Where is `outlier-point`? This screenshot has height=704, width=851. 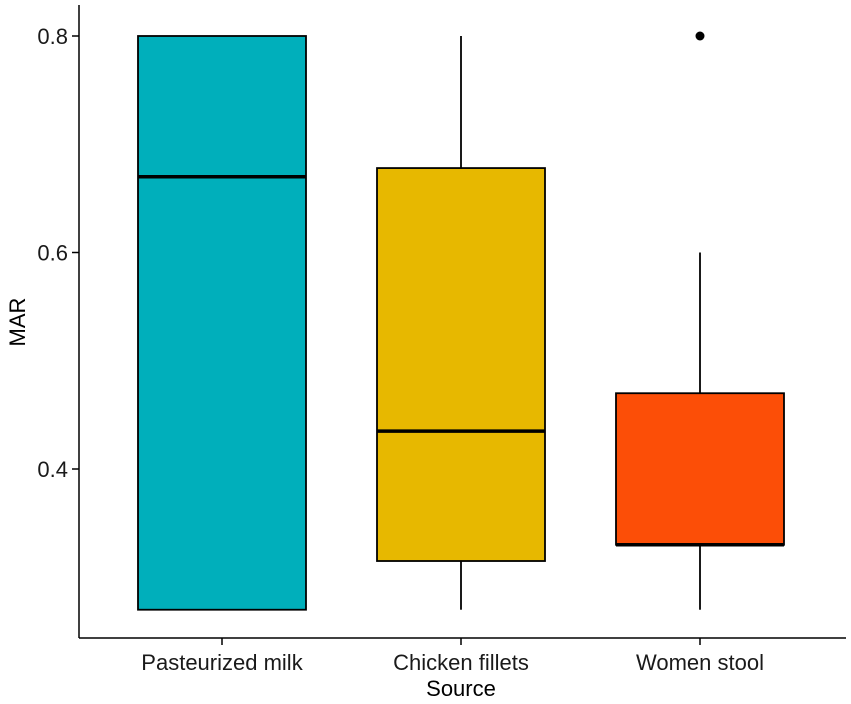 outlier-point is located at coordinates (700, 36).